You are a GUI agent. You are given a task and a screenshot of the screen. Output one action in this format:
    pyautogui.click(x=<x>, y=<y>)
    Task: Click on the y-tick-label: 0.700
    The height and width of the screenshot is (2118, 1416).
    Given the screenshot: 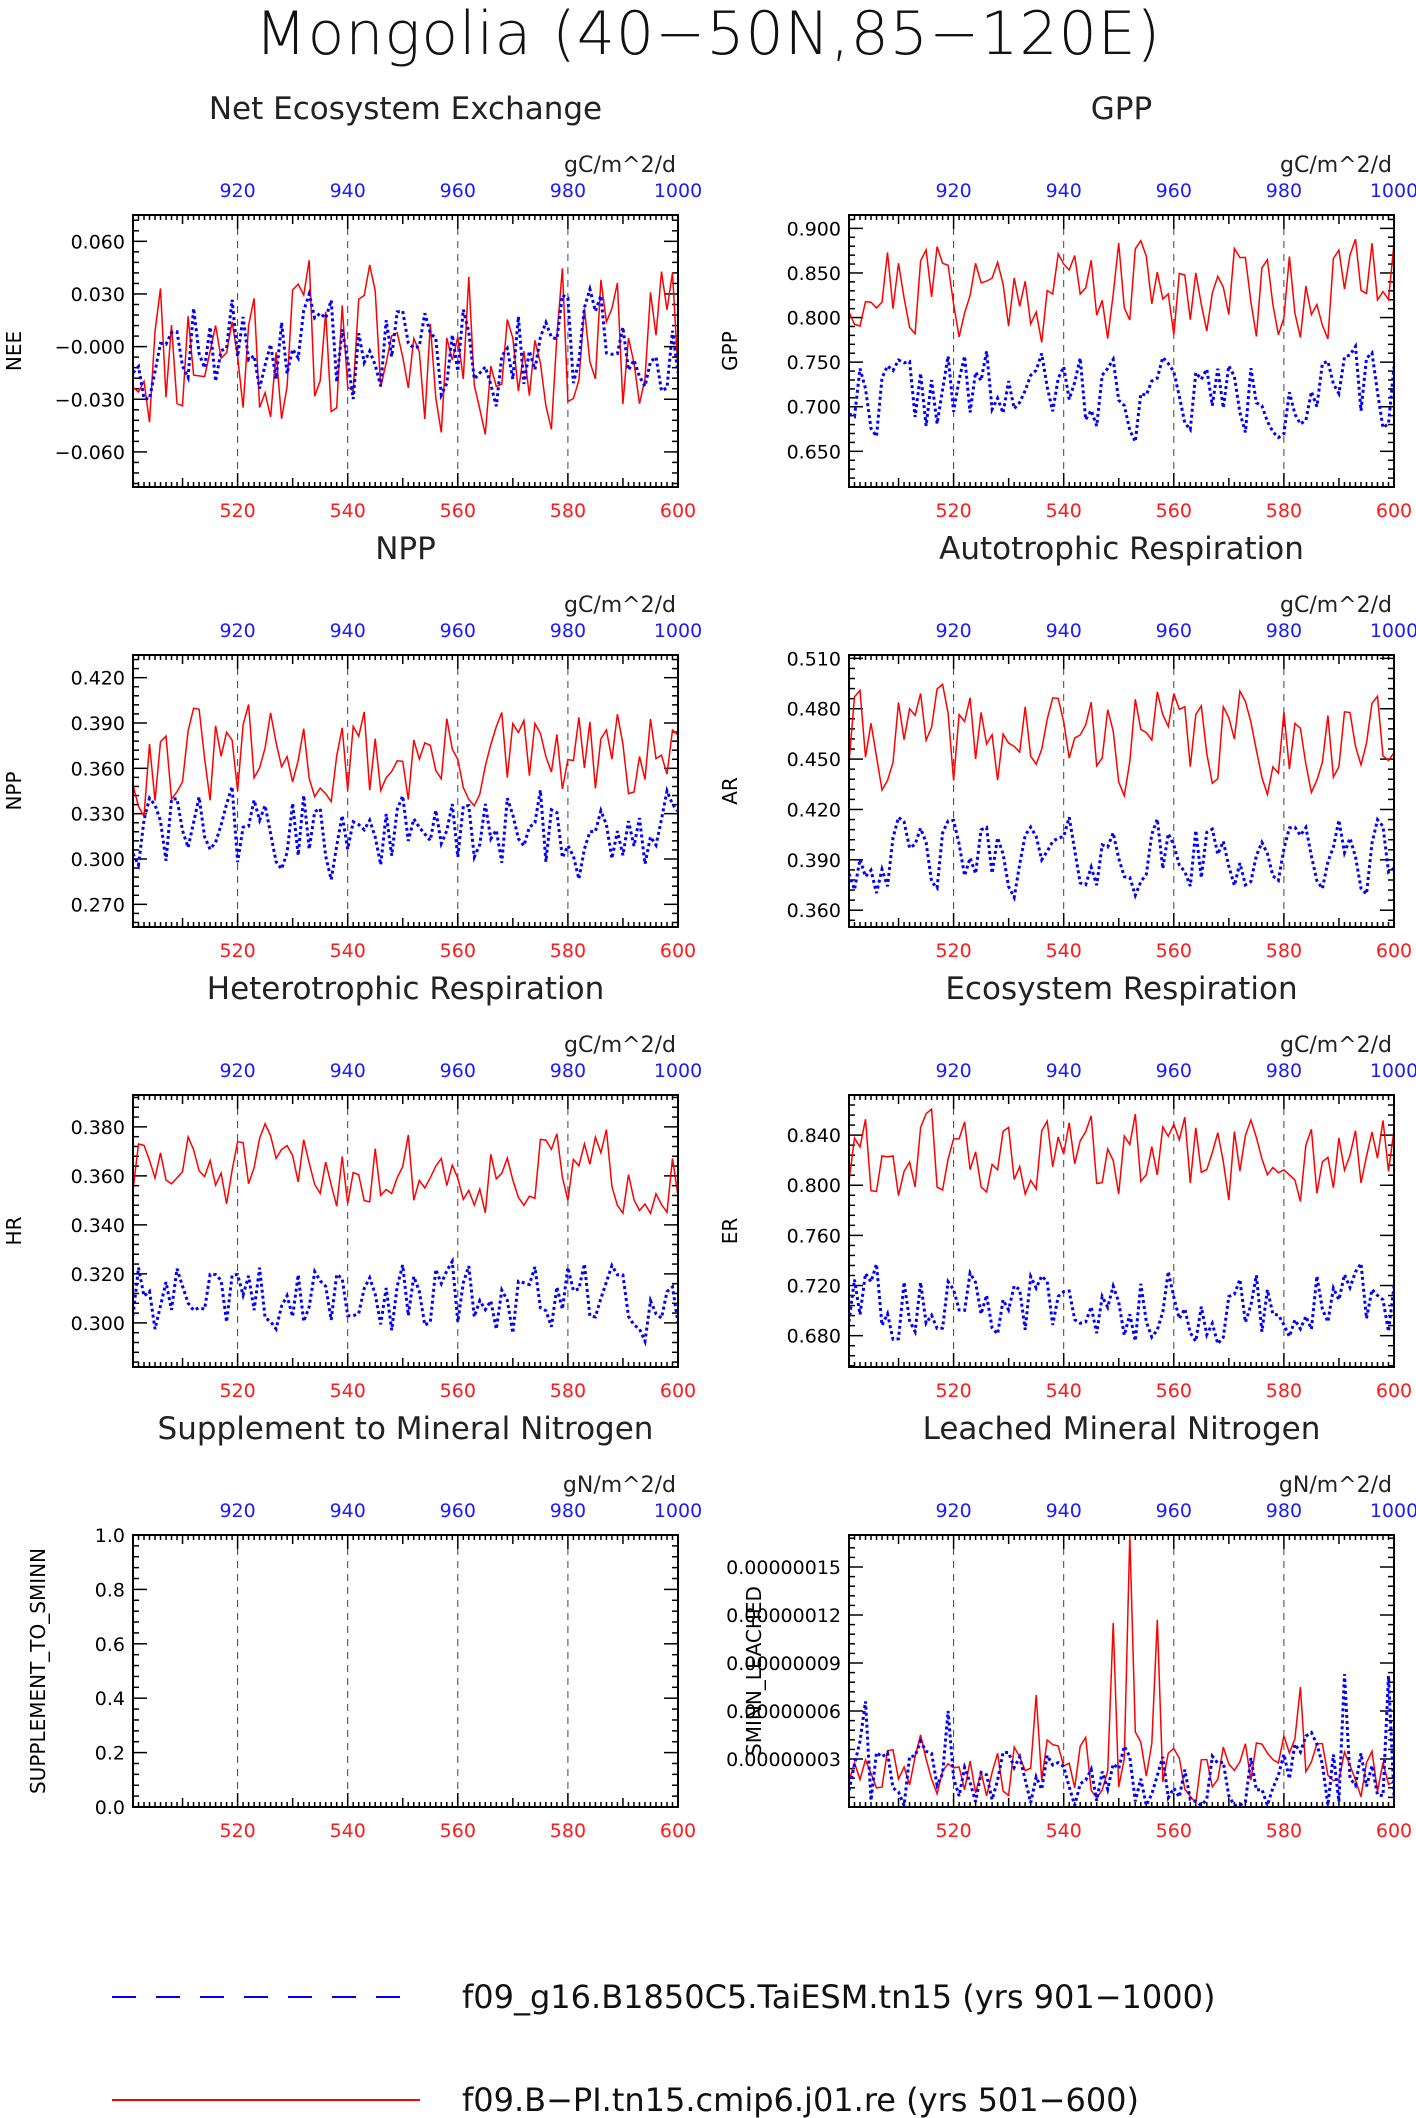 What is the action you would take?
    pyautogui.click(x=814, y=408)
    